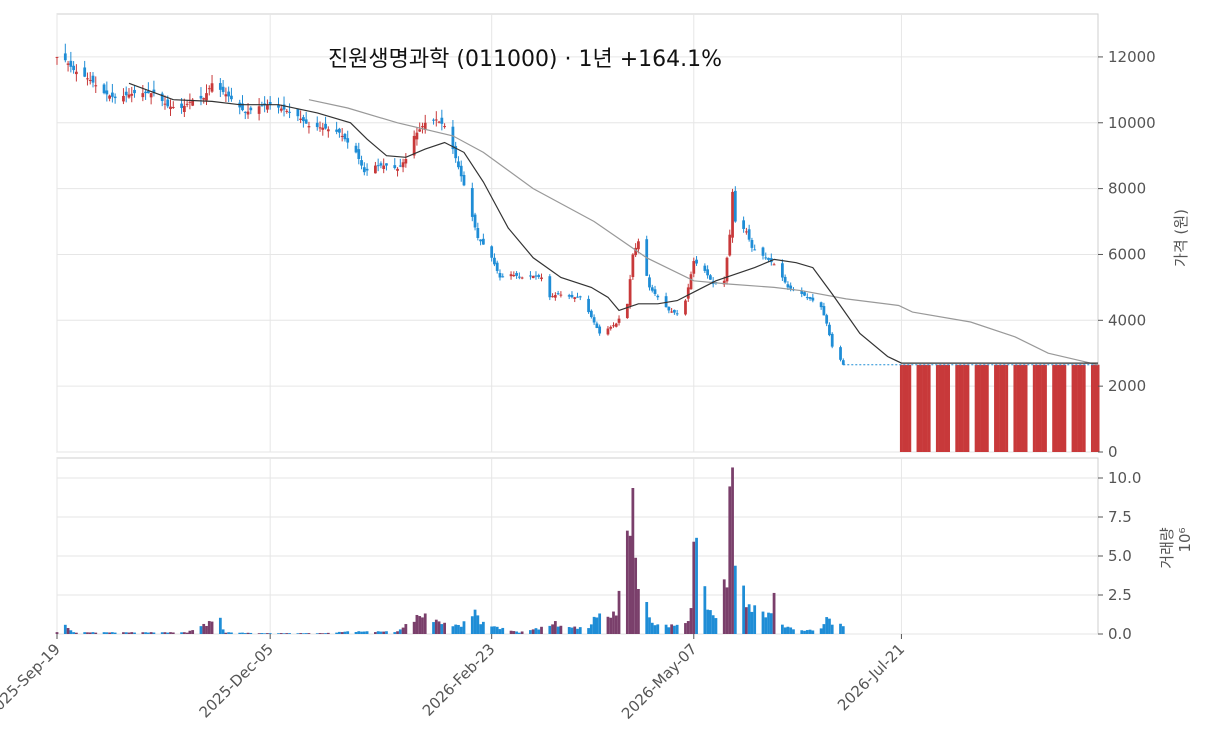  I want to click on x-tick-label: 2026-May-07, so click(659, 681).